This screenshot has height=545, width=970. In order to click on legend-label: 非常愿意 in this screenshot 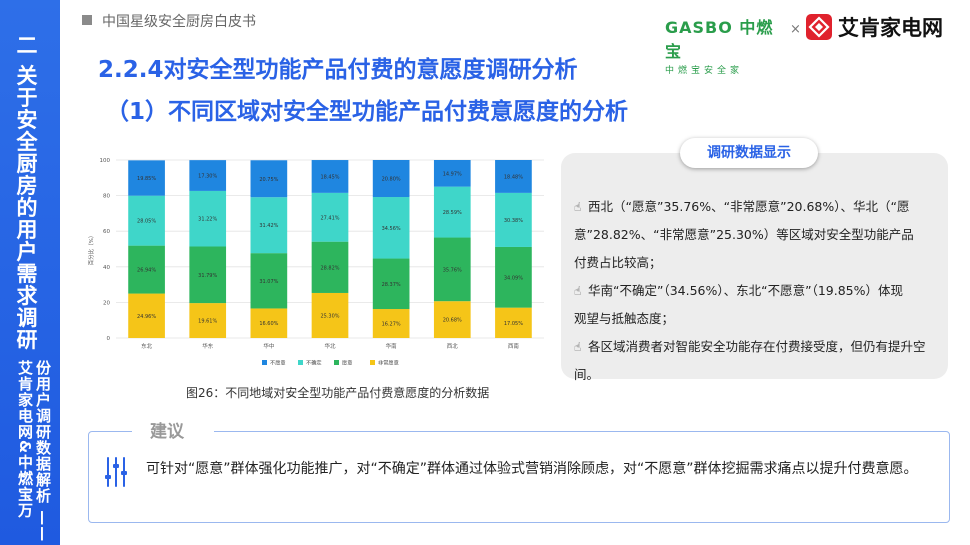, I will do `click(388, 363)`.